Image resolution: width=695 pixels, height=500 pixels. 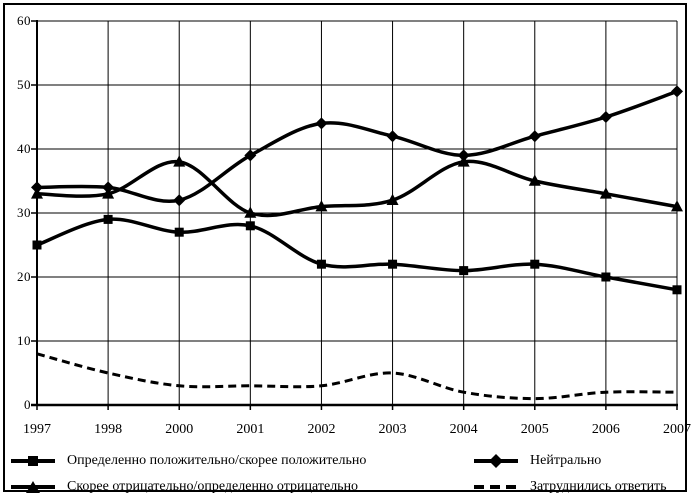 I want to click on y-tick-label: 10, so click(x=24, y=340).